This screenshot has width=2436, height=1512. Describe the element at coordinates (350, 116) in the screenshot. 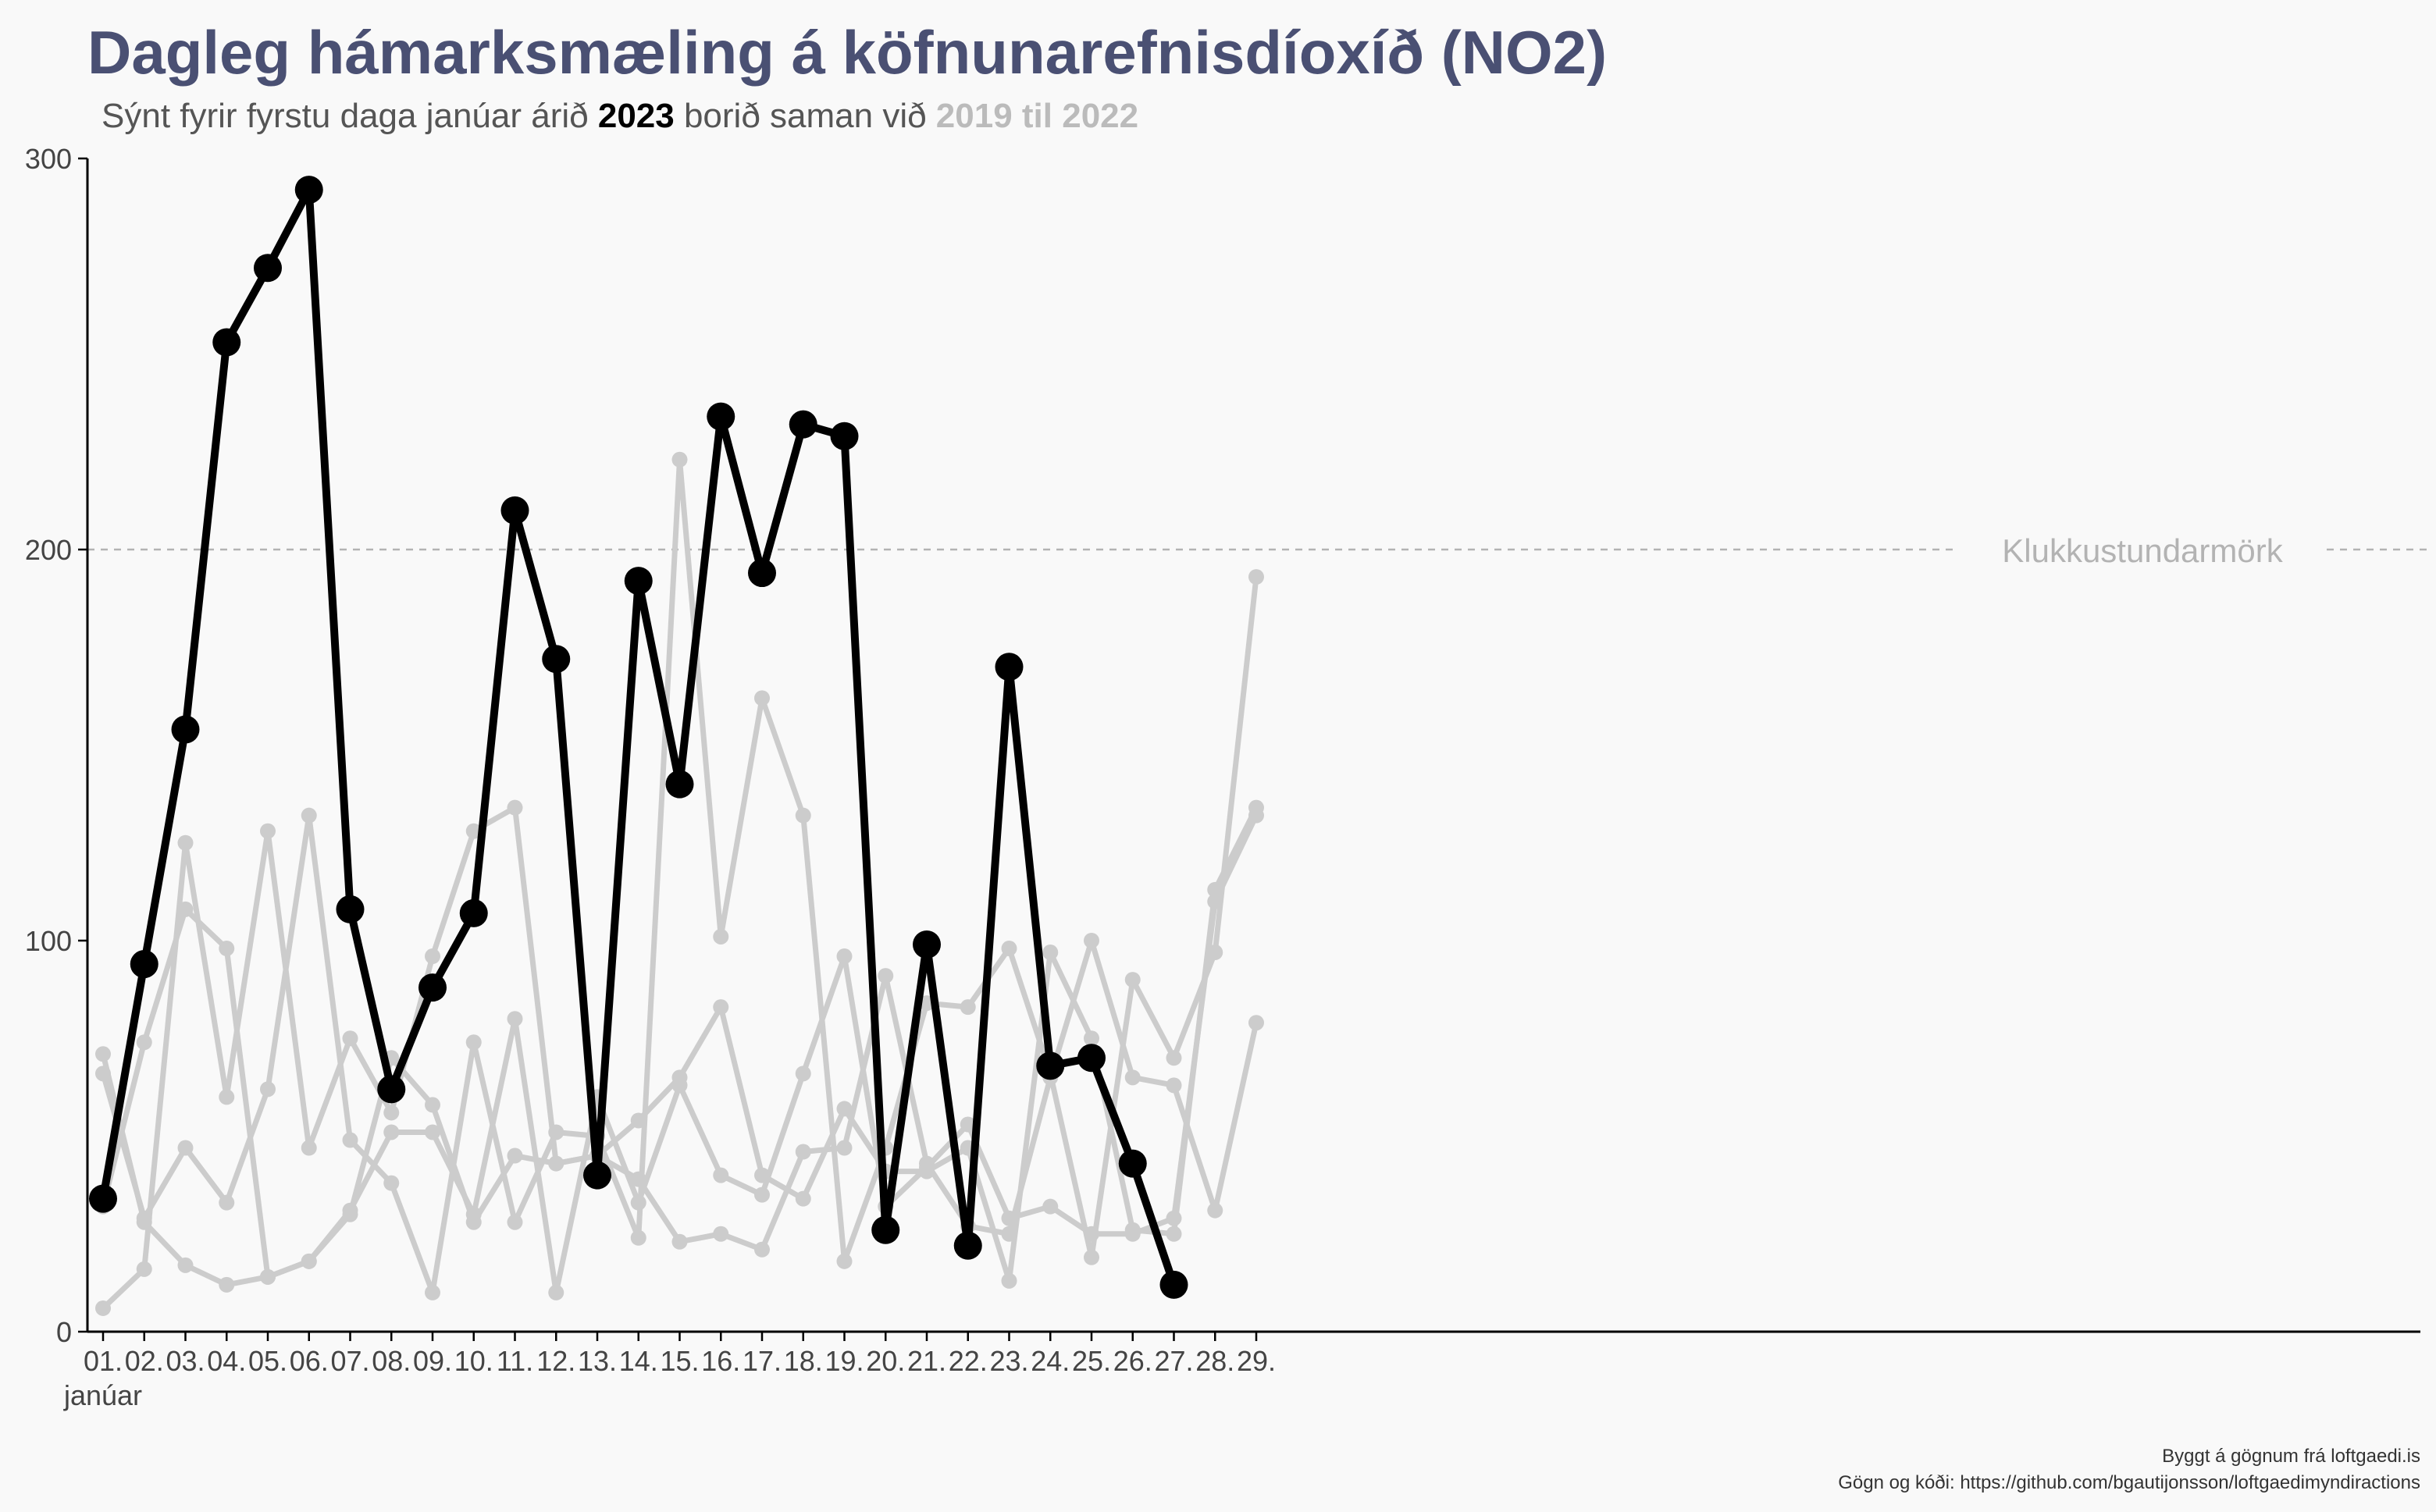

I see `subtitle-text-1: Sýnt fyrir fyrstu daga janúar árið` at that location.